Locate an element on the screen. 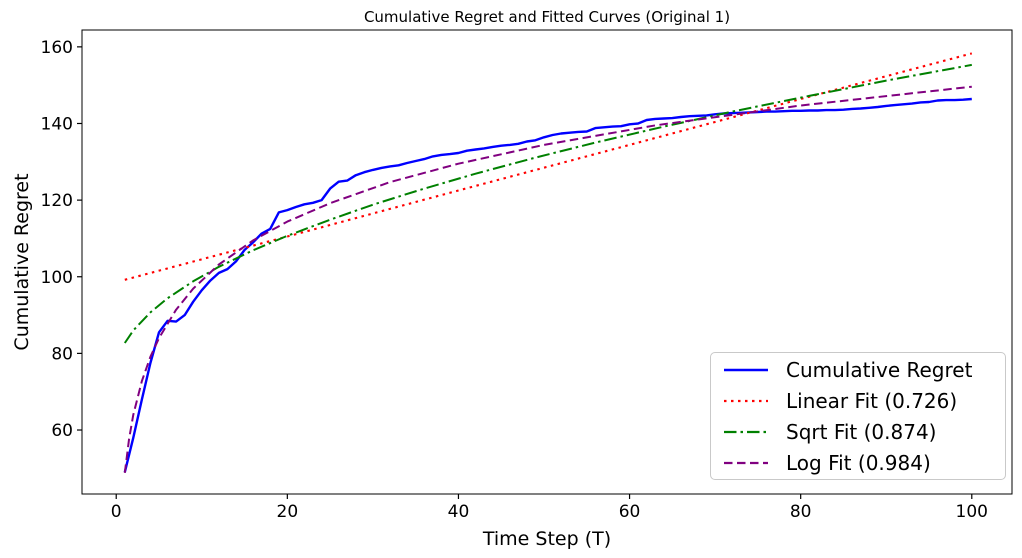 This screenshot has height=558, width=1022. legend-label-linear-fit: Linear Fit (0.726) is located at coordinates (872, 400).